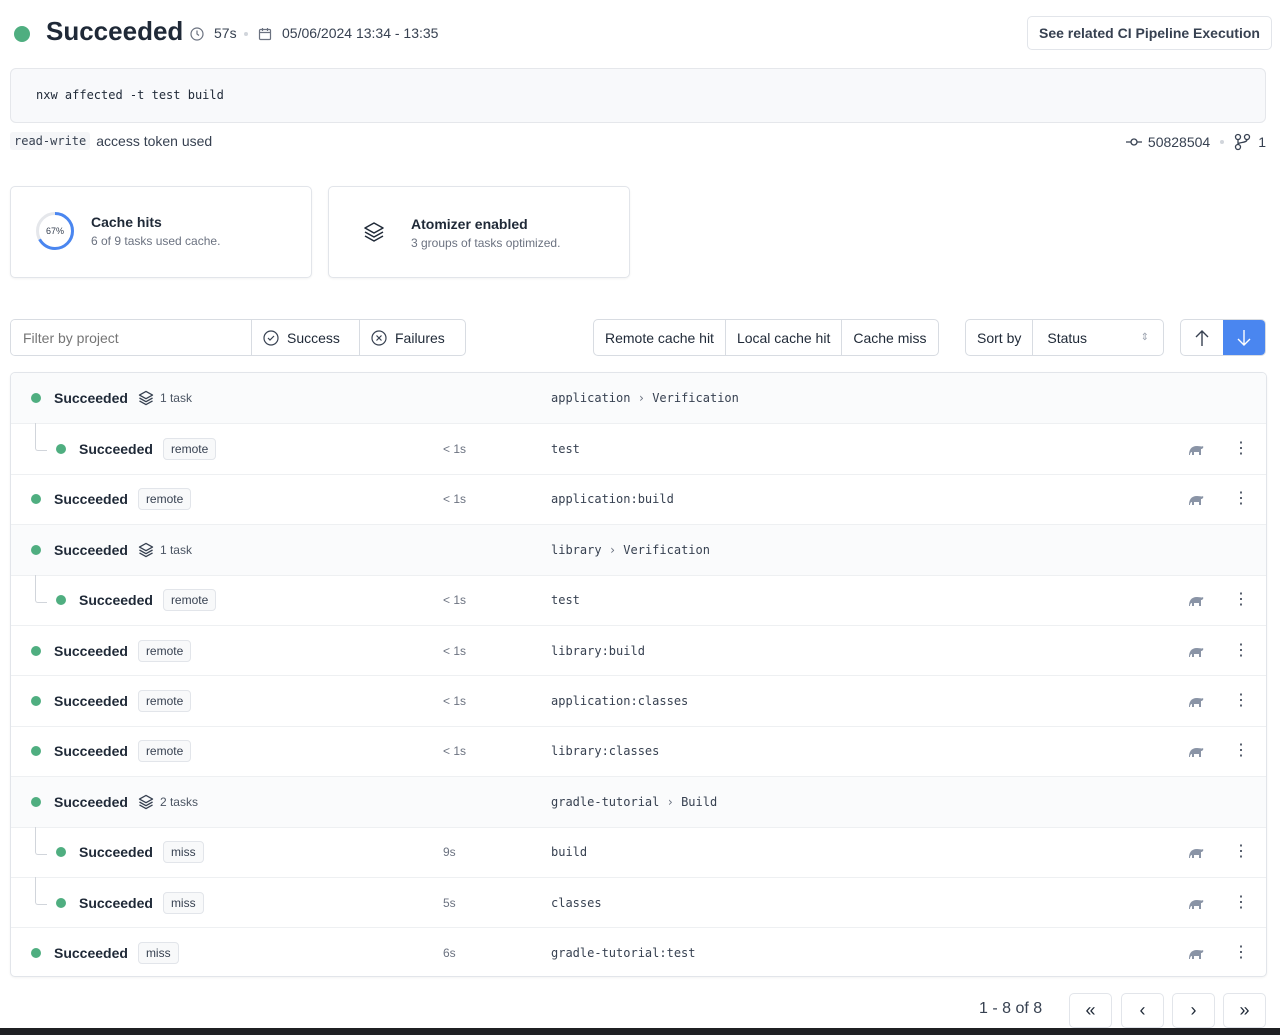  What do you see at coordinates (131, 337) in the screenshot?
I see `filter-project-input` at bounding box center [131, 337].